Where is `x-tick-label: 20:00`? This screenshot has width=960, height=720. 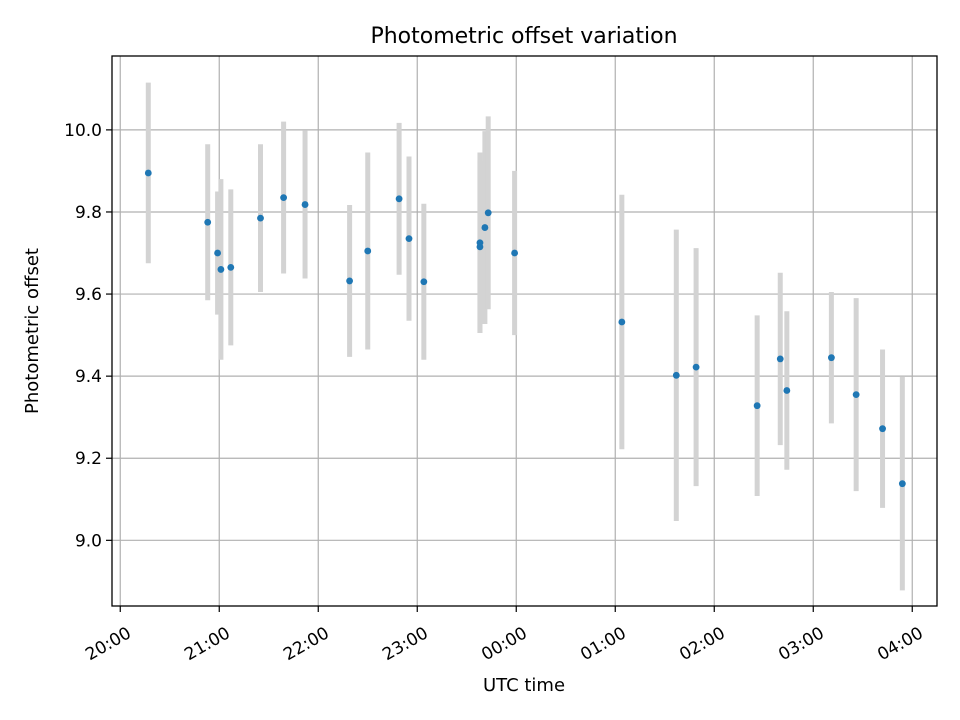 x-tick-label: 20:00 is located at coordinates (108, 644).